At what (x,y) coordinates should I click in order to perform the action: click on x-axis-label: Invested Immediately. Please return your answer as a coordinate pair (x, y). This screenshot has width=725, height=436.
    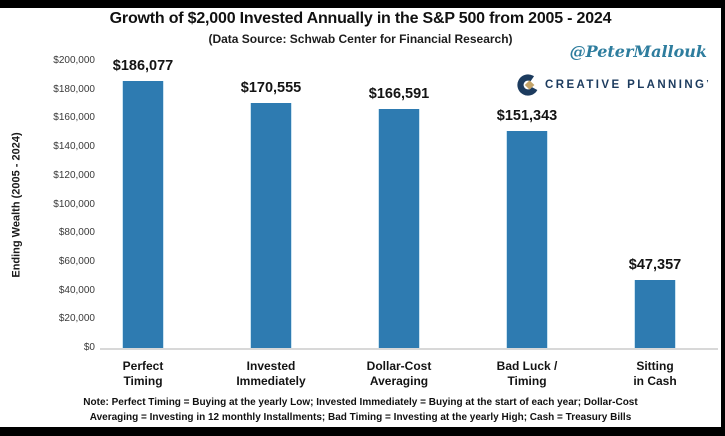
    Looking at the image, I should click on (271, 373).